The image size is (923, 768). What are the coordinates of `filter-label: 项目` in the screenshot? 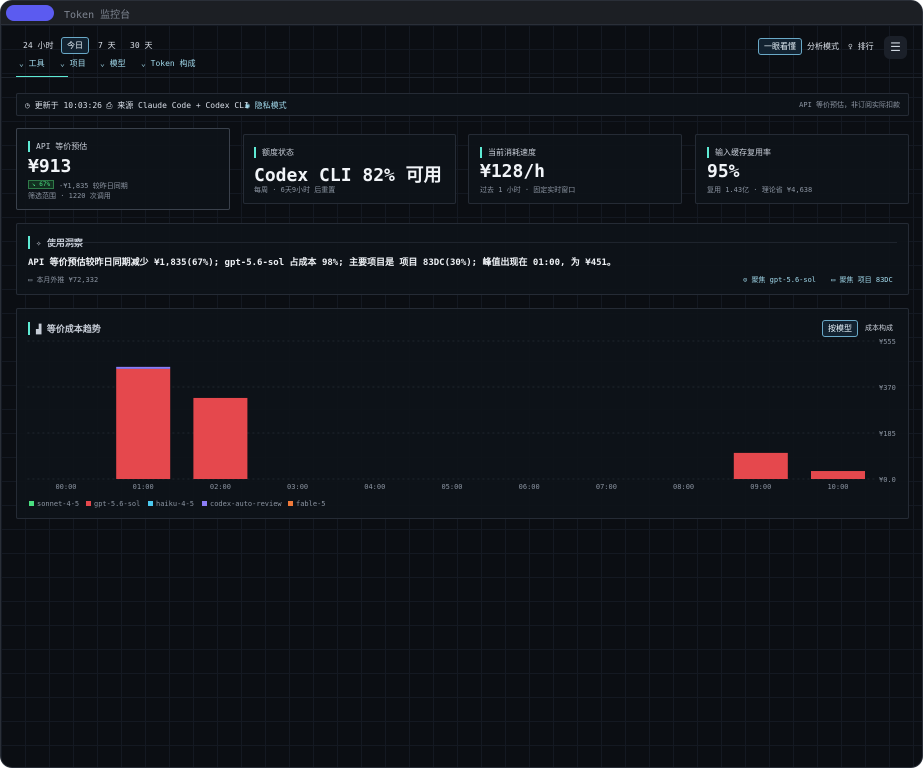 It's located at (77, 63).